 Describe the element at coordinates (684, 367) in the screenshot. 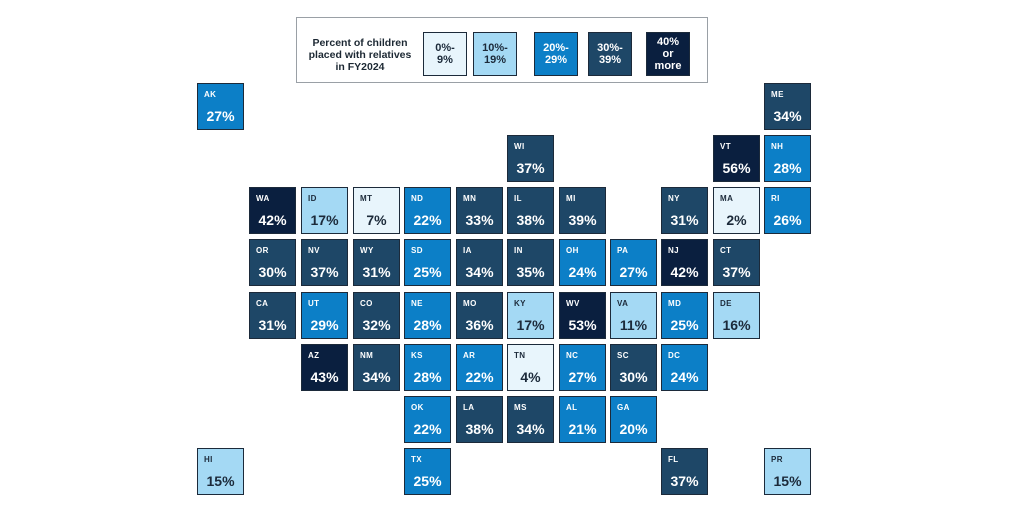

I see `state-tile-dc: DC 24%` at that location.